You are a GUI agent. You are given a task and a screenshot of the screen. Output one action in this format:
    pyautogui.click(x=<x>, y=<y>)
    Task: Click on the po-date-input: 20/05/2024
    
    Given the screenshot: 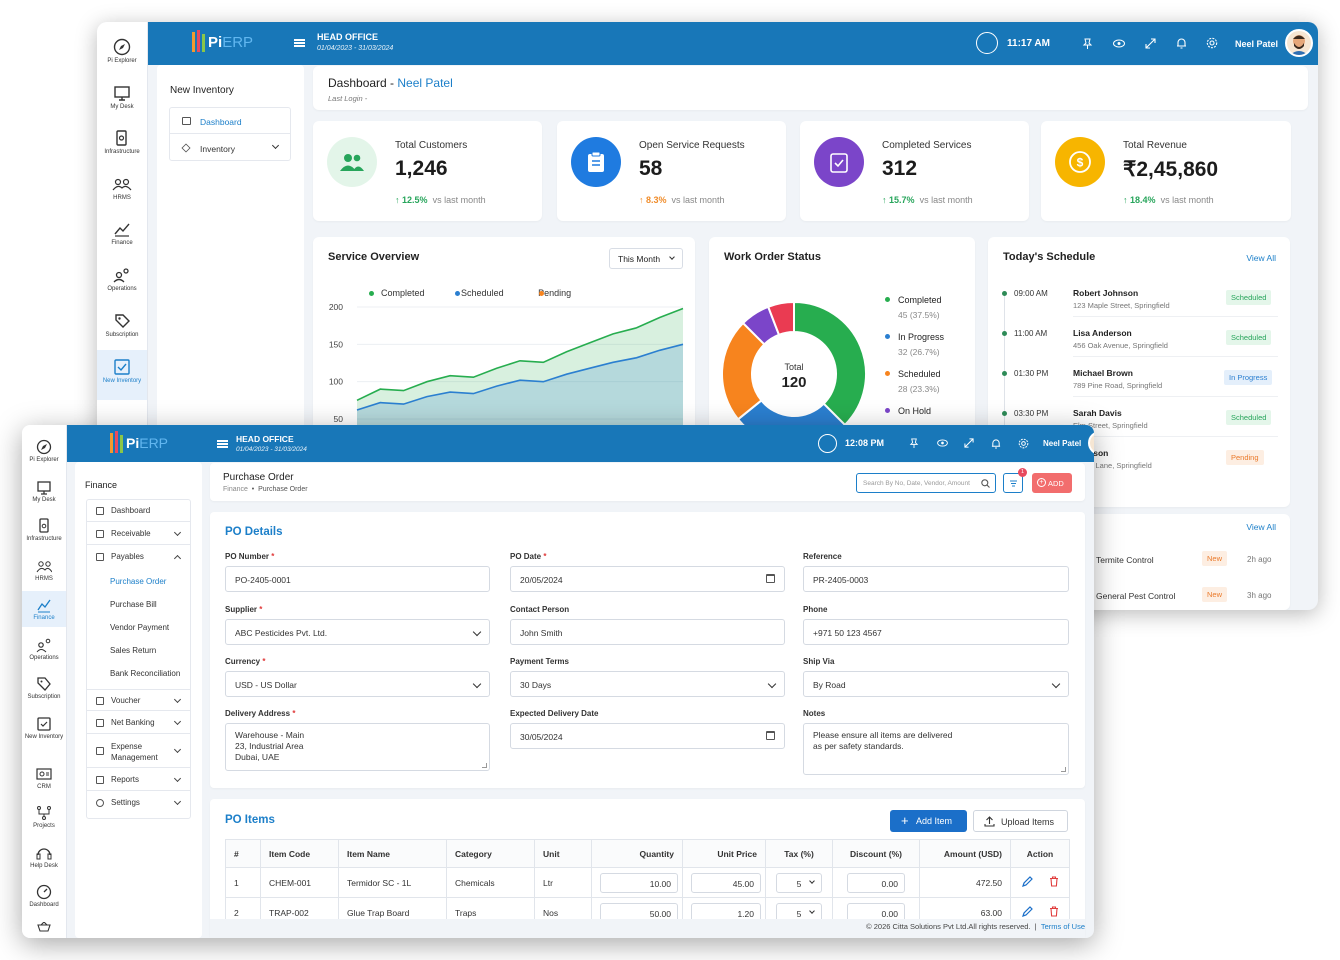 What is the action you would take?
    pyautogui.click(x=647, y=579)
    